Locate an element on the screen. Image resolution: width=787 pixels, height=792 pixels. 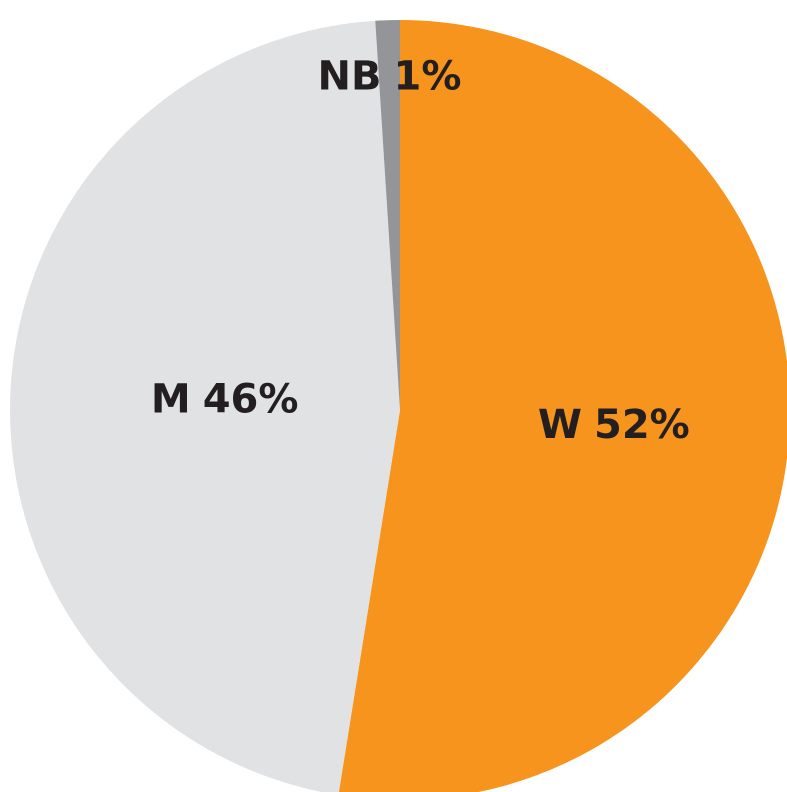
slice-category: W is located at coordinates (560, 425).